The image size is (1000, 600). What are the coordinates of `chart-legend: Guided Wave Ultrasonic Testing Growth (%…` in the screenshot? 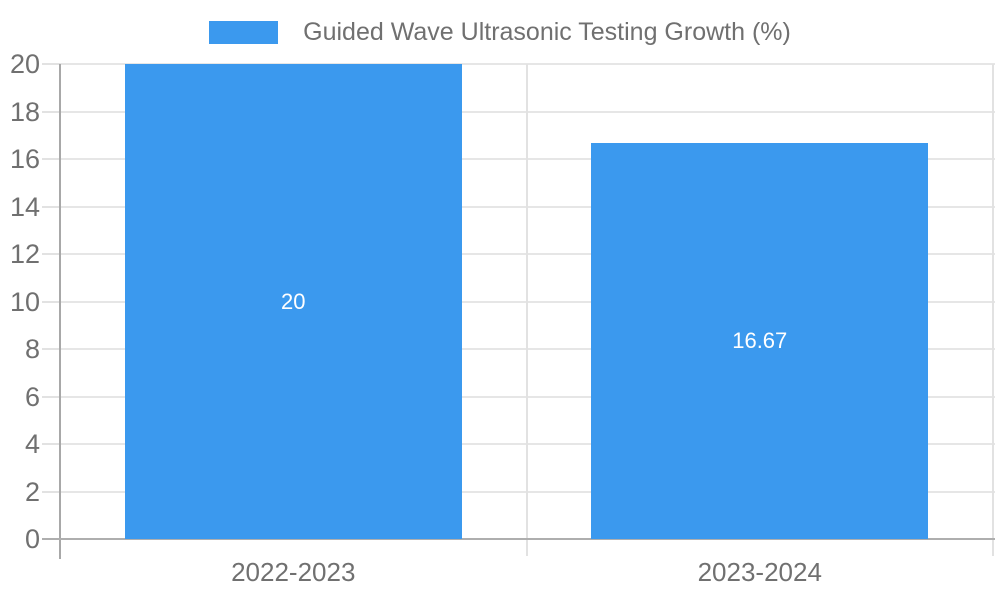 It's located at (500, 32).